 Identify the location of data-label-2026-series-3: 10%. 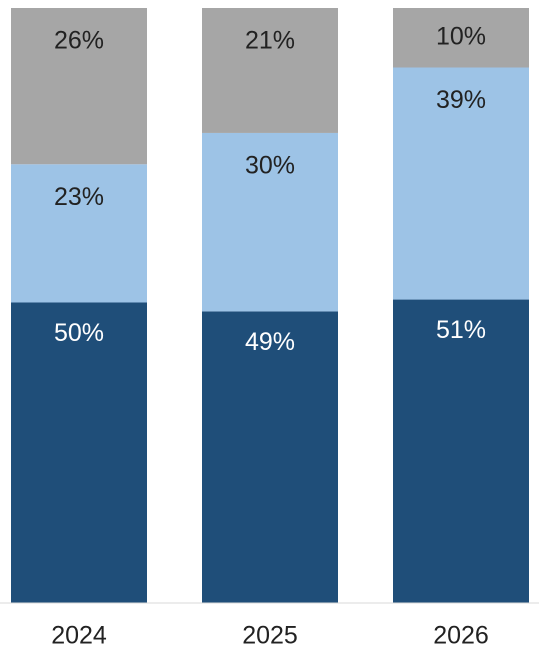
(461, 36).